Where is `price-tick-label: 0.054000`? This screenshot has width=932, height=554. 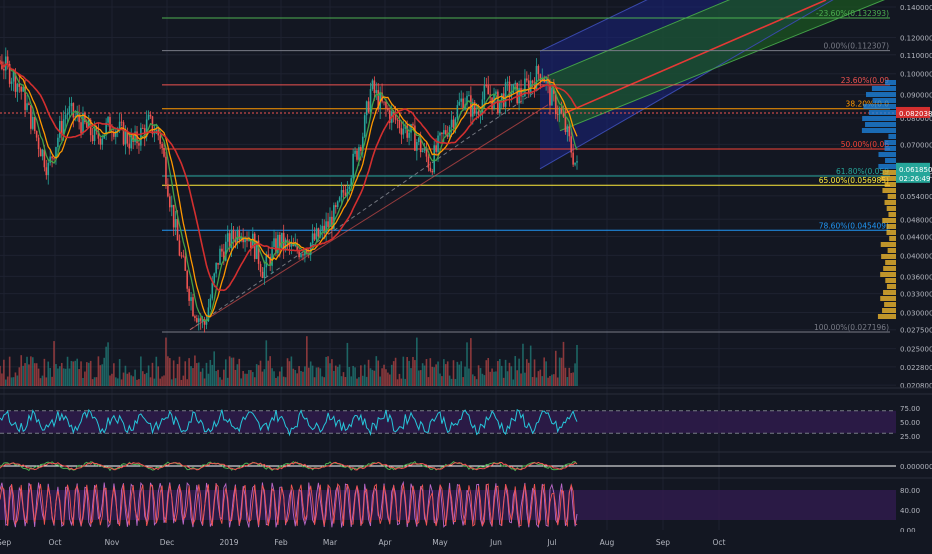 price-tick-label: 0.054000 is located at coordinates (916, 197).